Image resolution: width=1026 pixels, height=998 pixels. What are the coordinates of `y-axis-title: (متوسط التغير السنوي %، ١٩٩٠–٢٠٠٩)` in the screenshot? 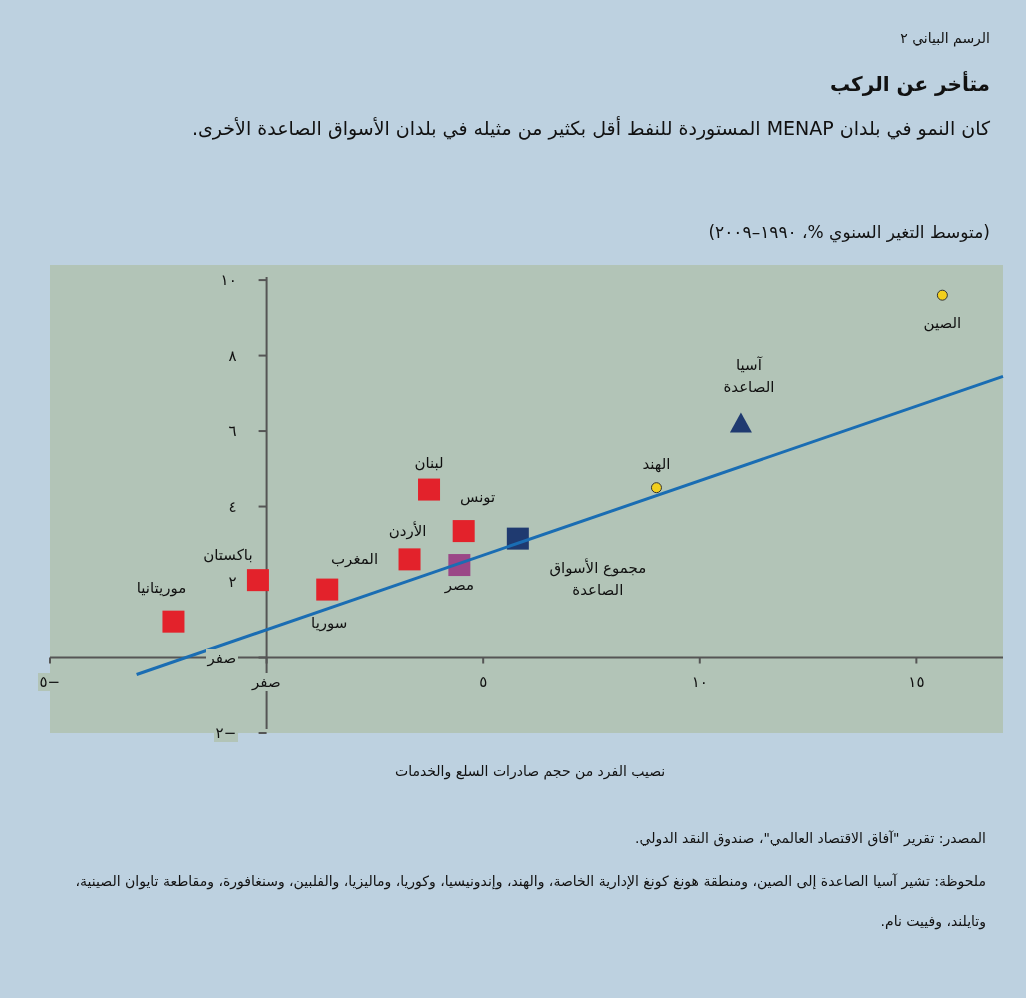 It's located at (849, 232).